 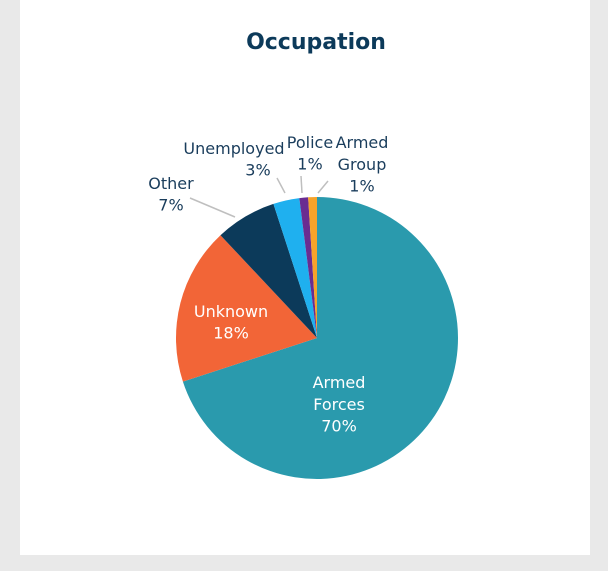 What do you see at coordinates (231, 311) in the screenshot?
I see `slice-label: Unknown` at bounding box center [231, 311].